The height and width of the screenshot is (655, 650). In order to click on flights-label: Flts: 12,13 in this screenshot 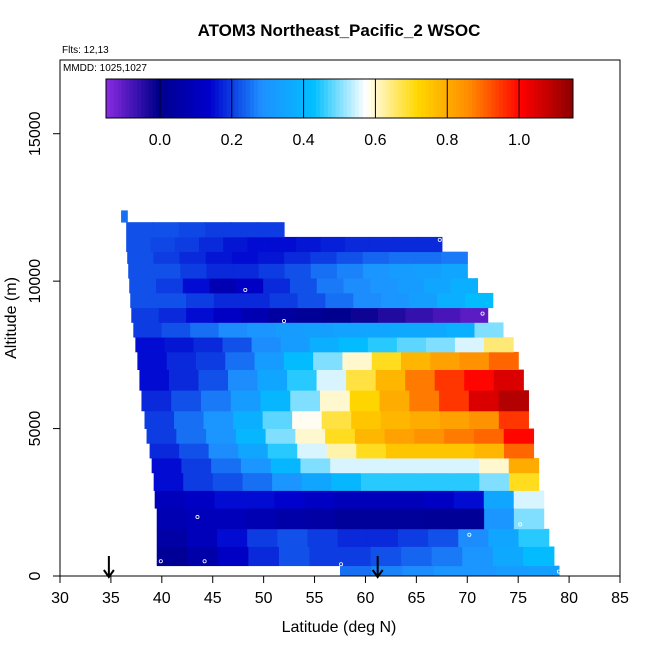, I will do `click(85, 50)`.